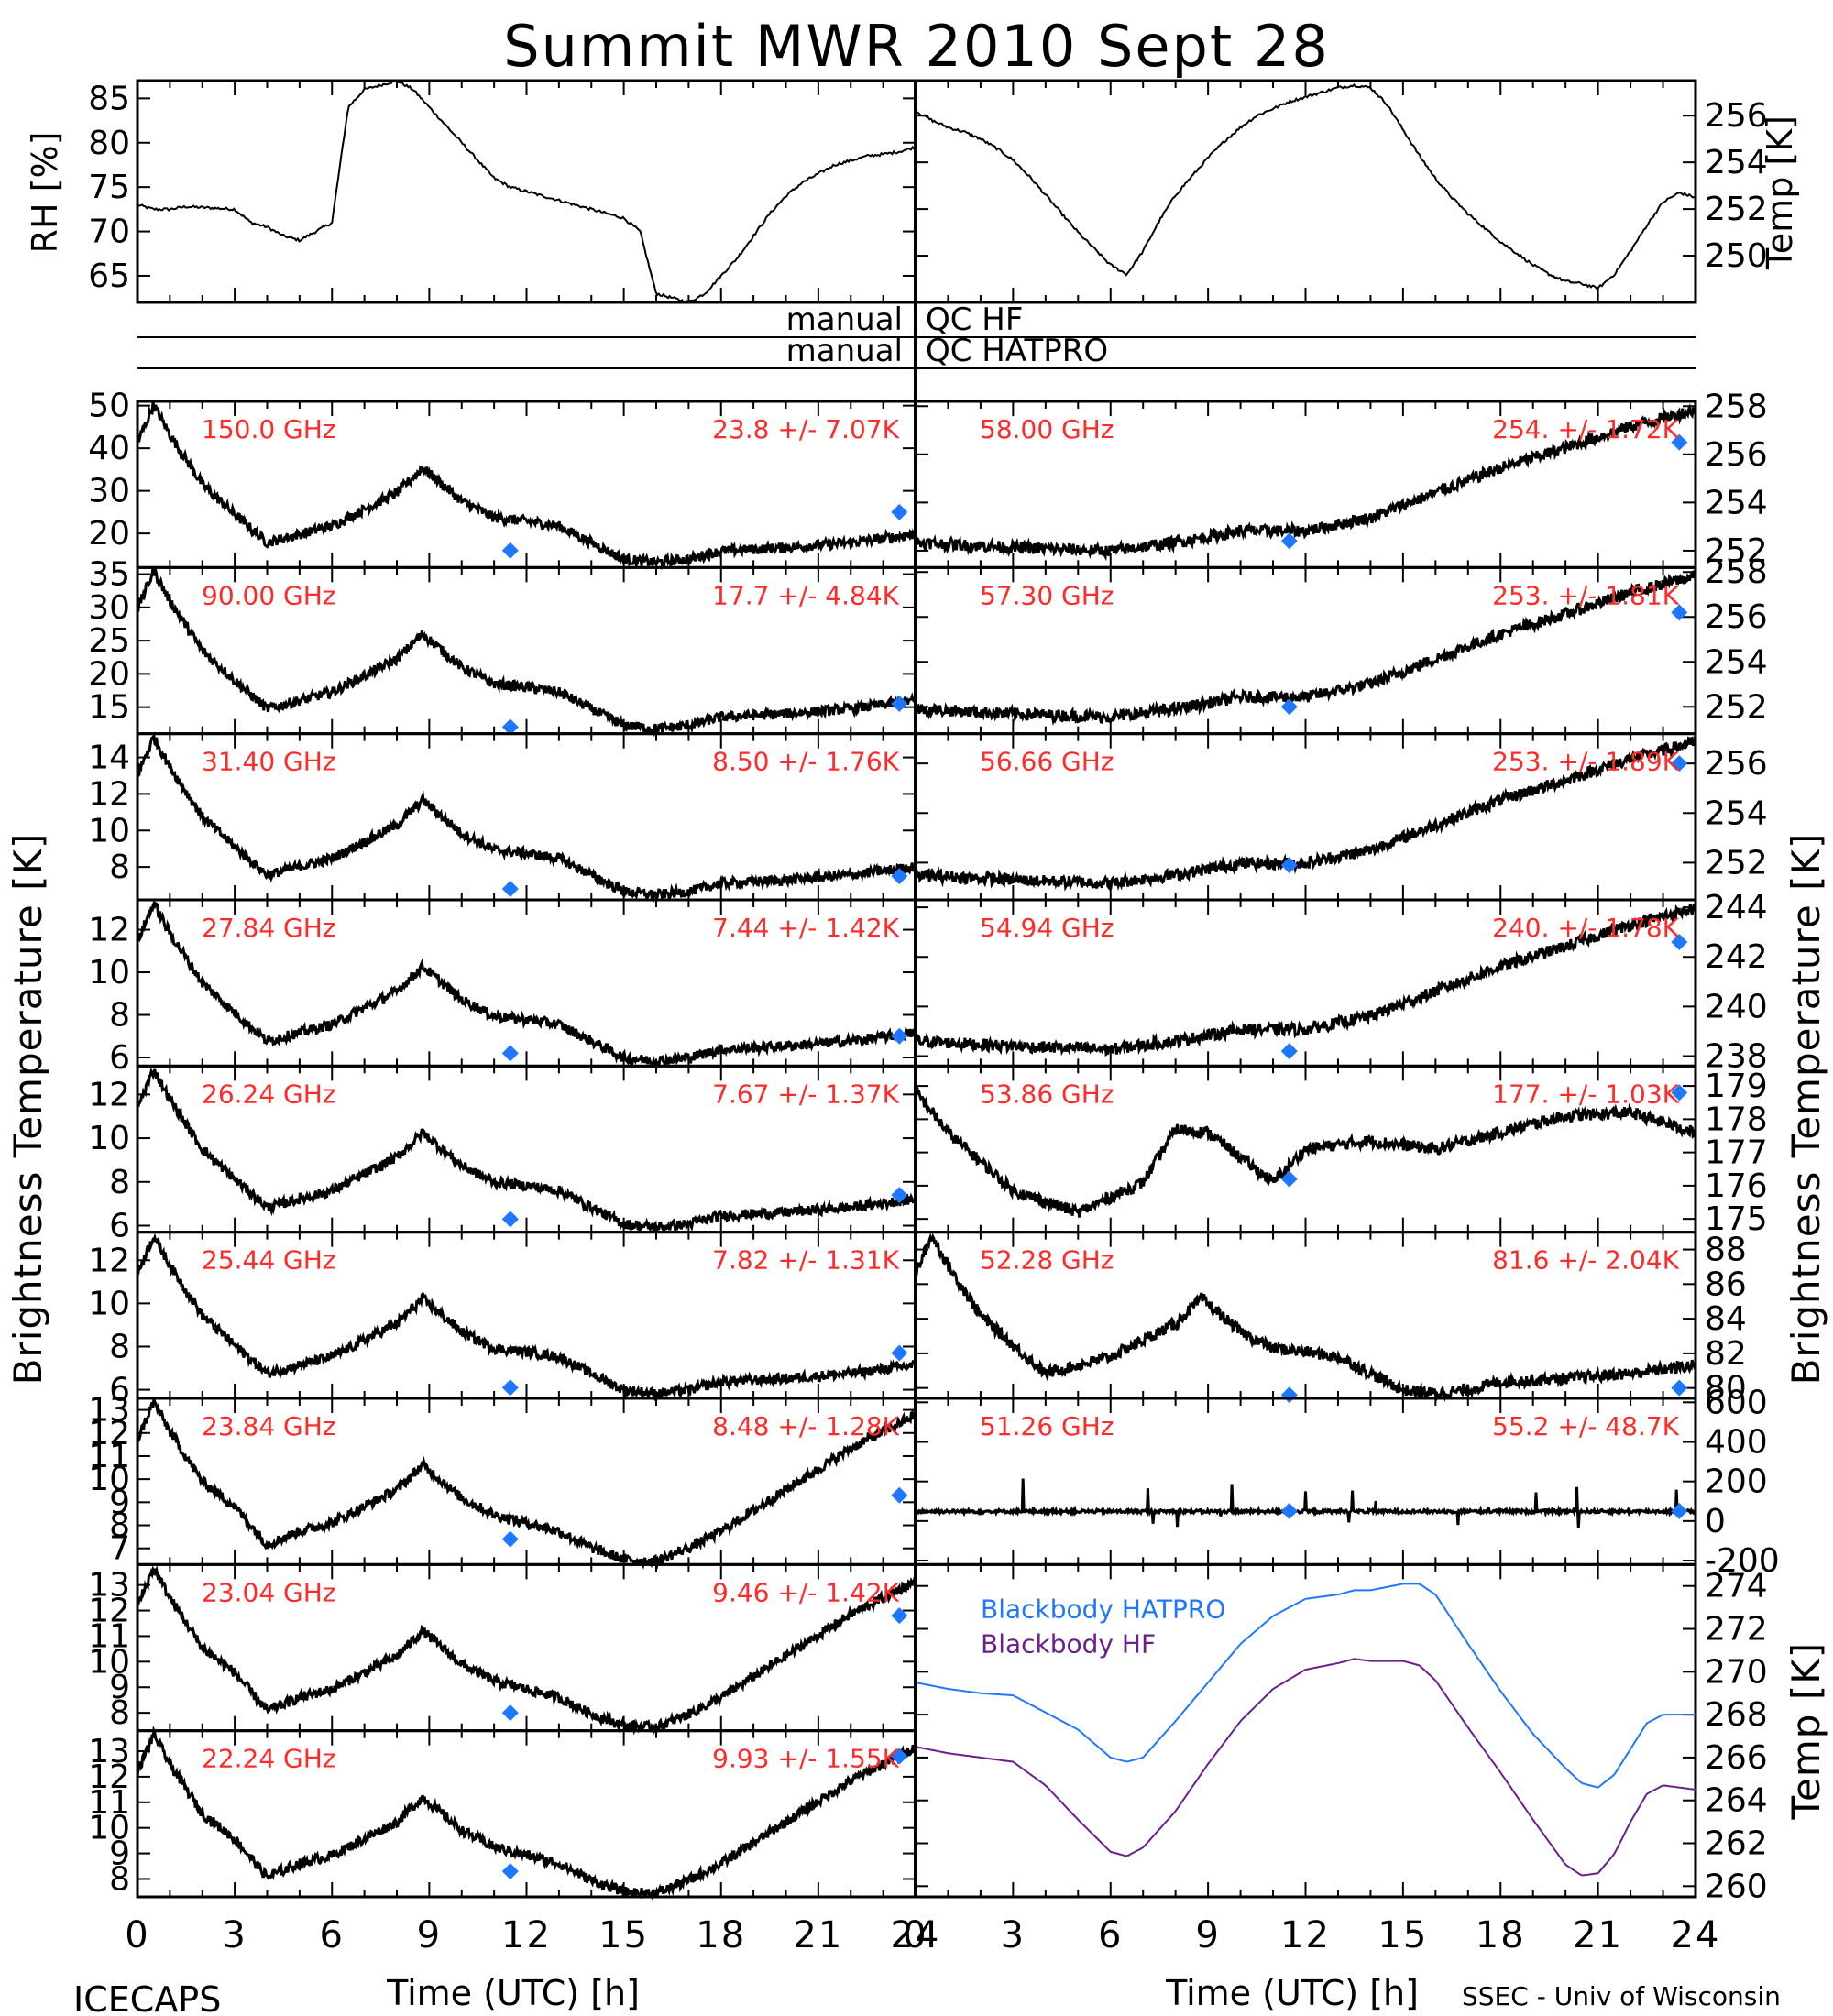  I want to click on y-tick-label: 177, so click(1736, 1153).